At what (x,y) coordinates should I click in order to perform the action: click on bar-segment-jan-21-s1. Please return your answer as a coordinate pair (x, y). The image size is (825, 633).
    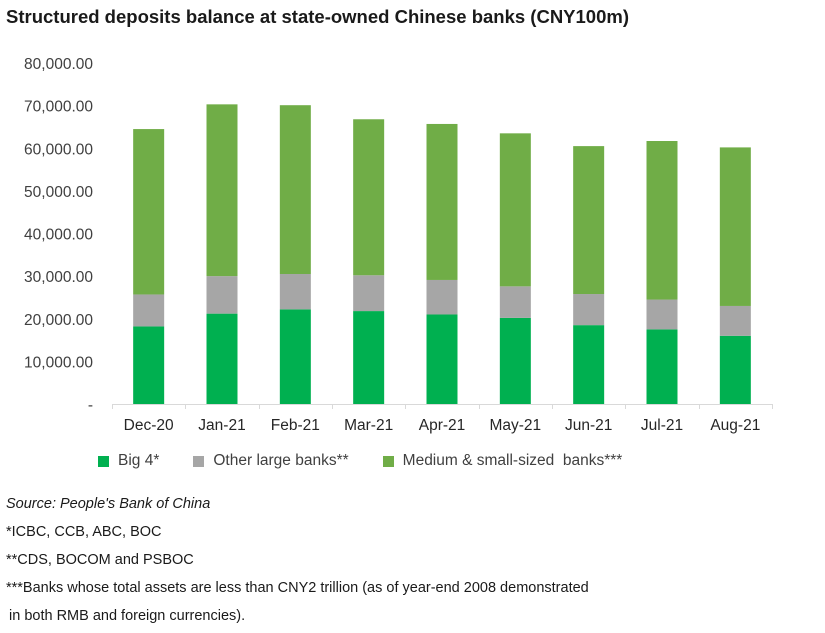
    Looking at the image, I should click on (222, 295).